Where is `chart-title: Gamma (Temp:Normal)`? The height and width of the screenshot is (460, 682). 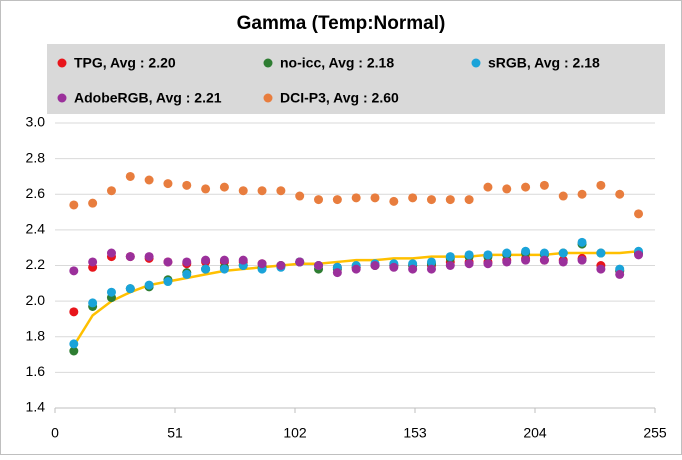
chart-title: Gamma (Temp:Normal) is located at coordinates (341, 23).